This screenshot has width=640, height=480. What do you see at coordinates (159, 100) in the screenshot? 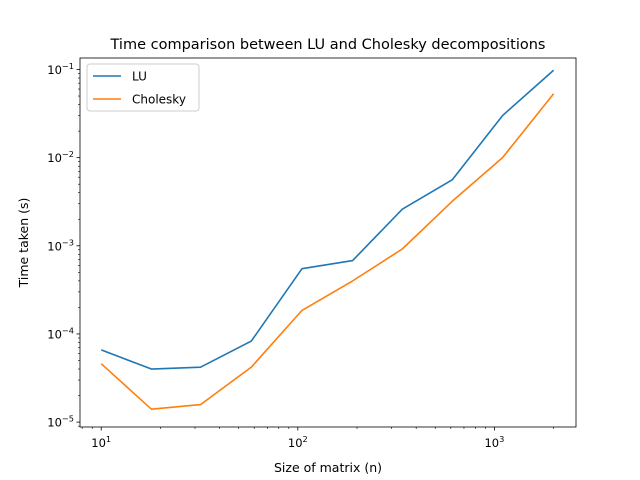
I see `legend-label-cholesky: Cholesky` at bounding box center [159, 100].